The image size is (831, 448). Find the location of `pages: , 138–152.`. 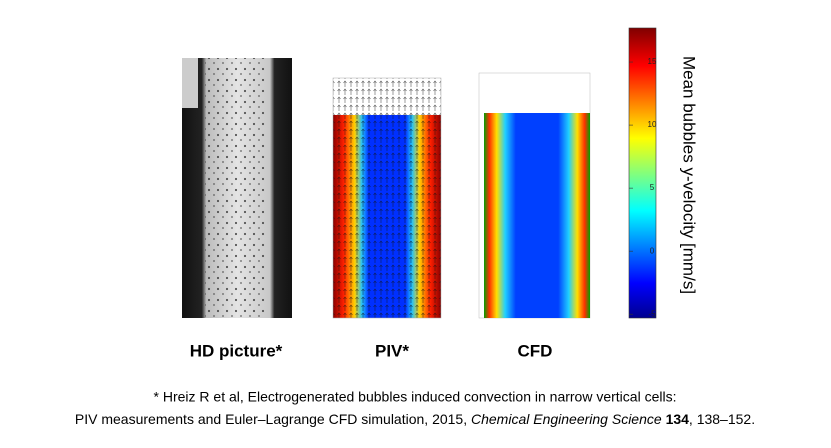

pages: , 138–152. is located at coordinates (722, 419).